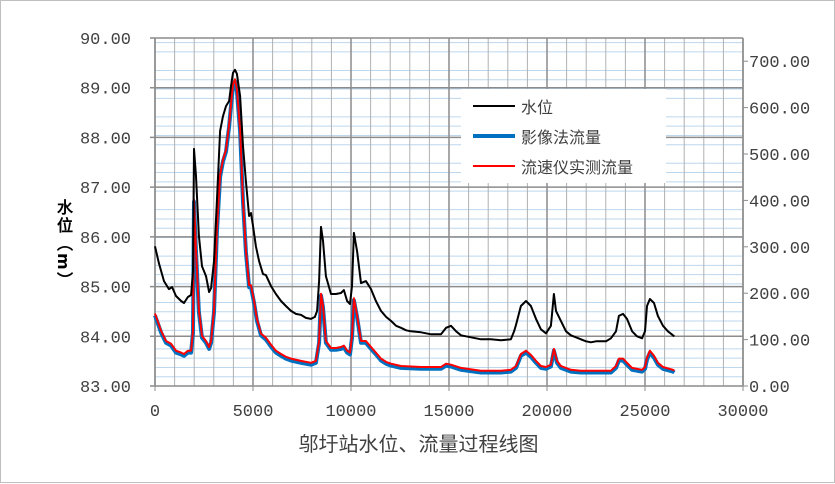  I want to click on y2-tick-label: 0.00, so click(769, 388).